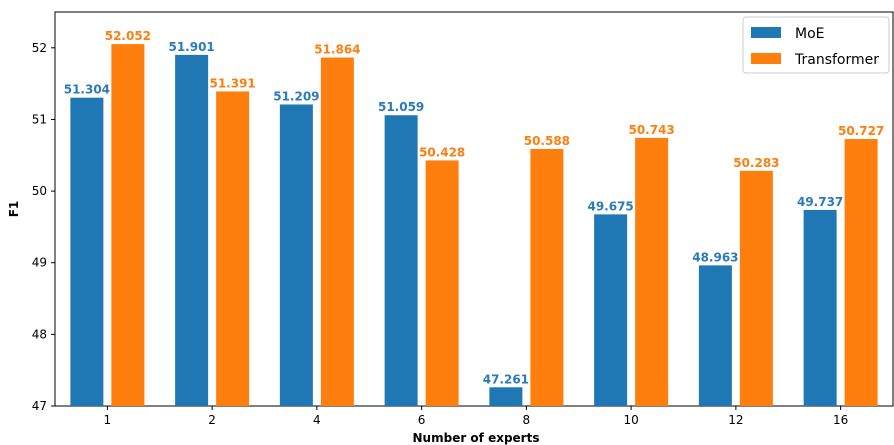  I want to click on data-label-moe: 51.209, so click(296, 96).